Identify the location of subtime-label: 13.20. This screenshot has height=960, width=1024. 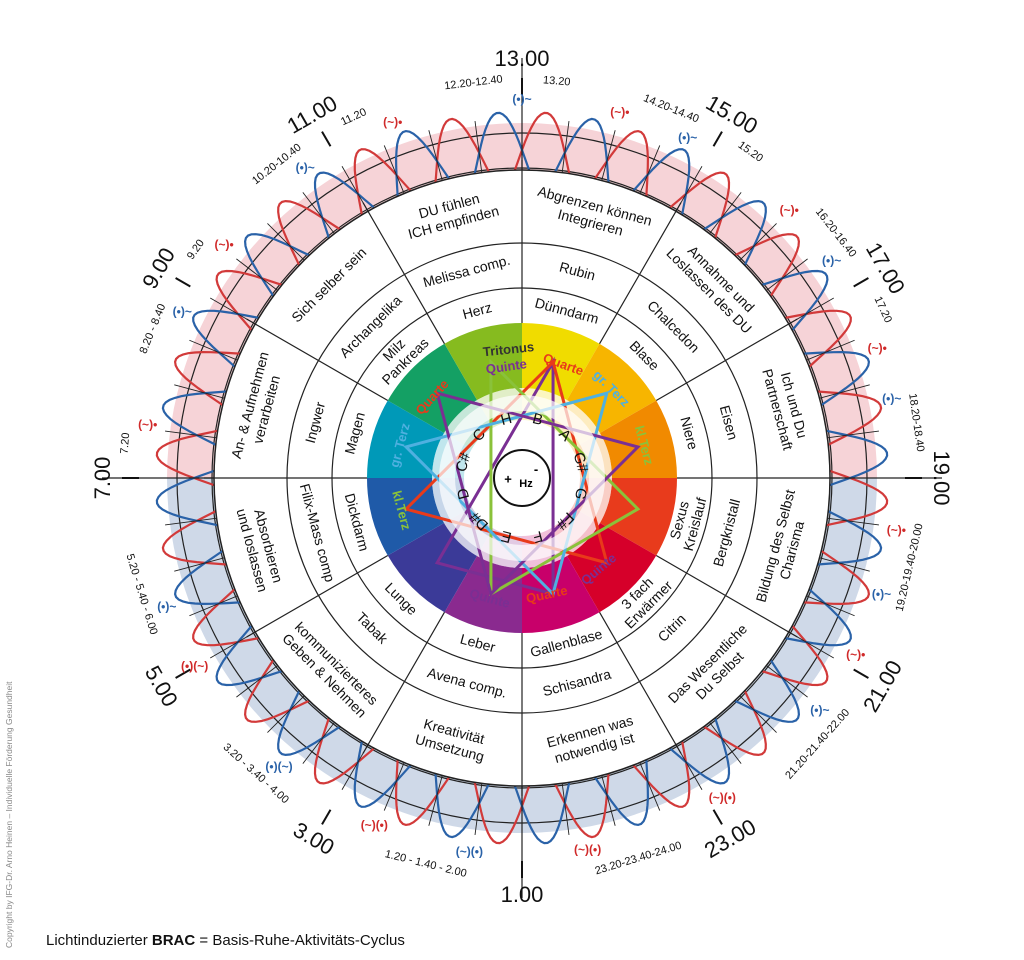
(556, 81).